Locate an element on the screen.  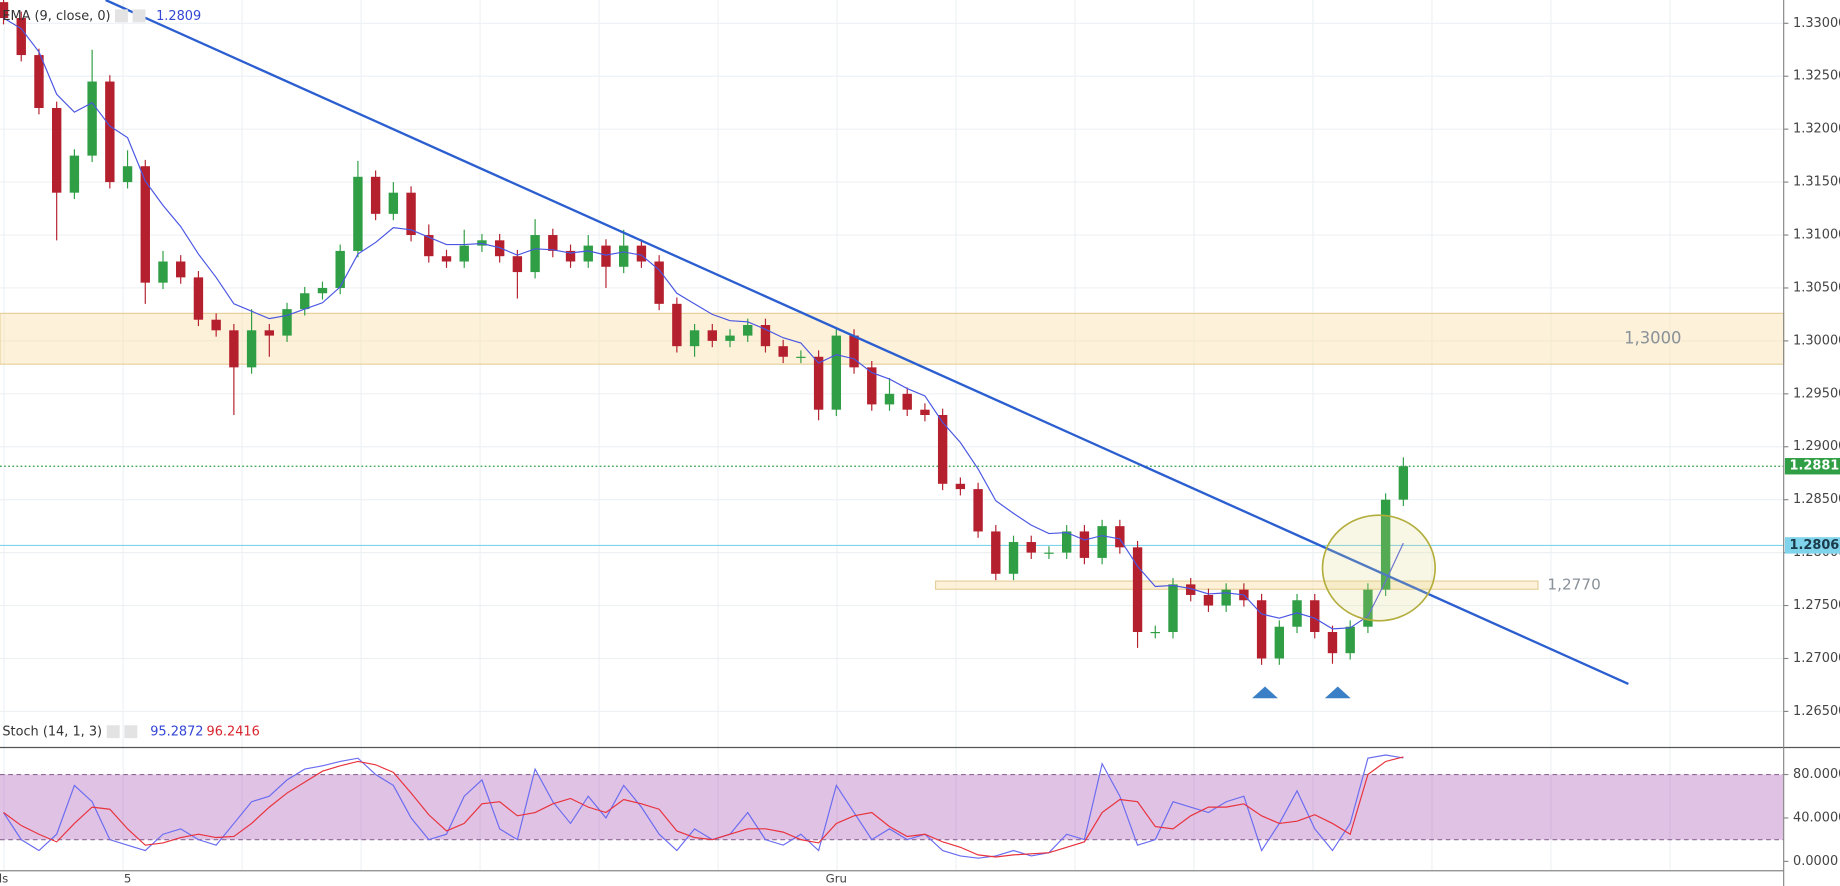
y-tick-label: 1.31500 is located at coordinates (1816, 182).